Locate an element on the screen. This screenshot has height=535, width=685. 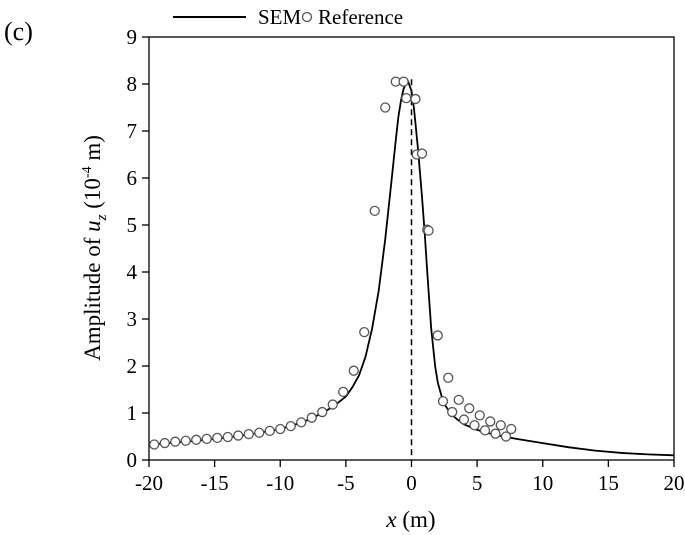
legend-marker-reference is located at coordinates (307, 17).